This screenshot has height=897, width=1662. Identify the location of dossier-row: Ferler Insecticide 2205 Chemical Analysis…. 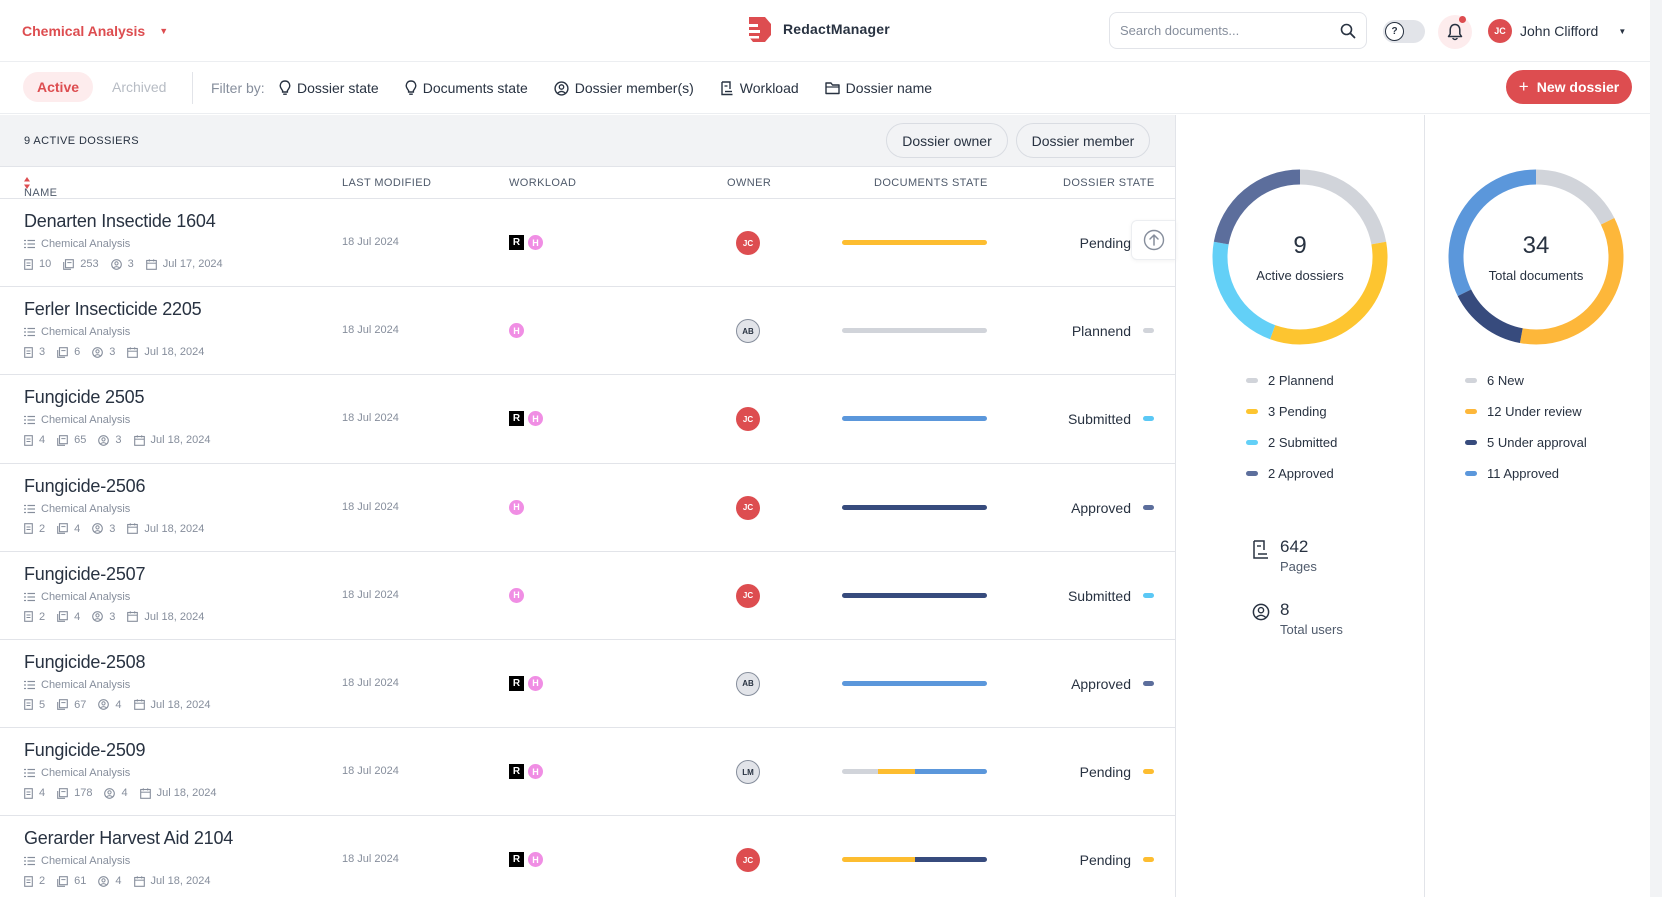
(587, 331).